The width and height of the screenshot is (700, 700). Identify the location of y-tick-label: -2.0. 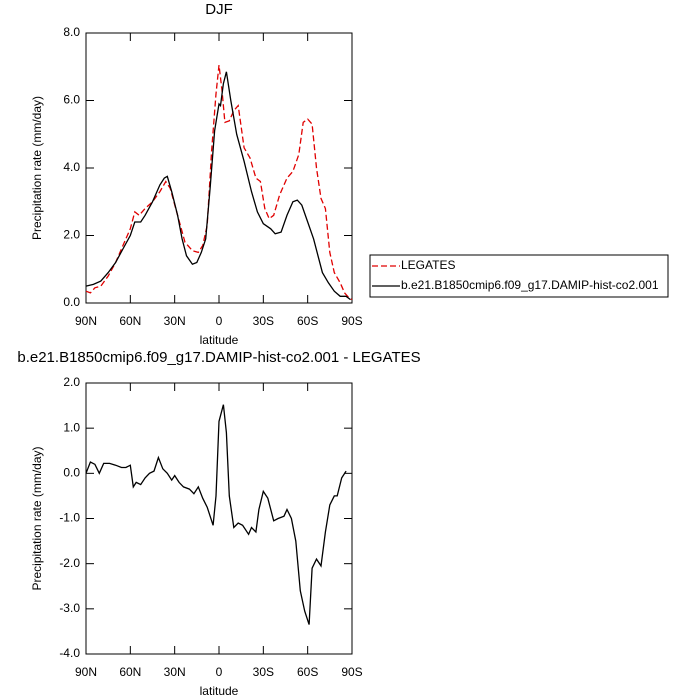
(69, 563).